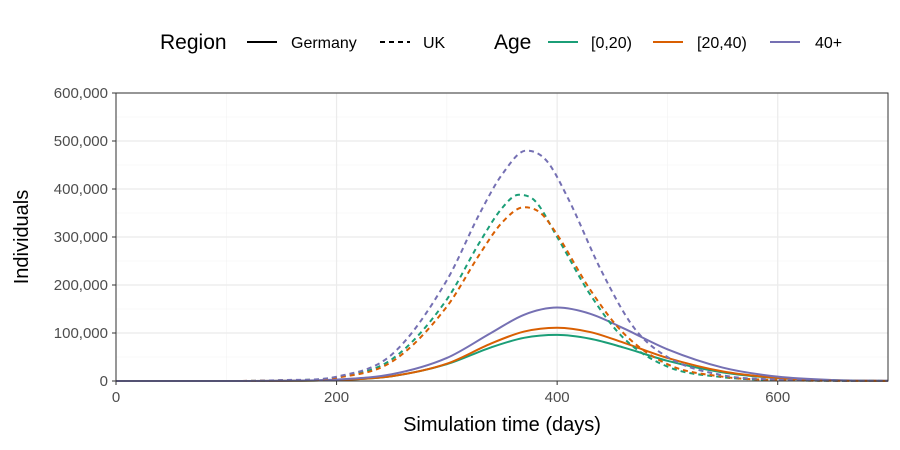 Image resolution: width=900 pixels, height=450 pixels. I want to click on x-tick-label: 400, so click(557, 397).